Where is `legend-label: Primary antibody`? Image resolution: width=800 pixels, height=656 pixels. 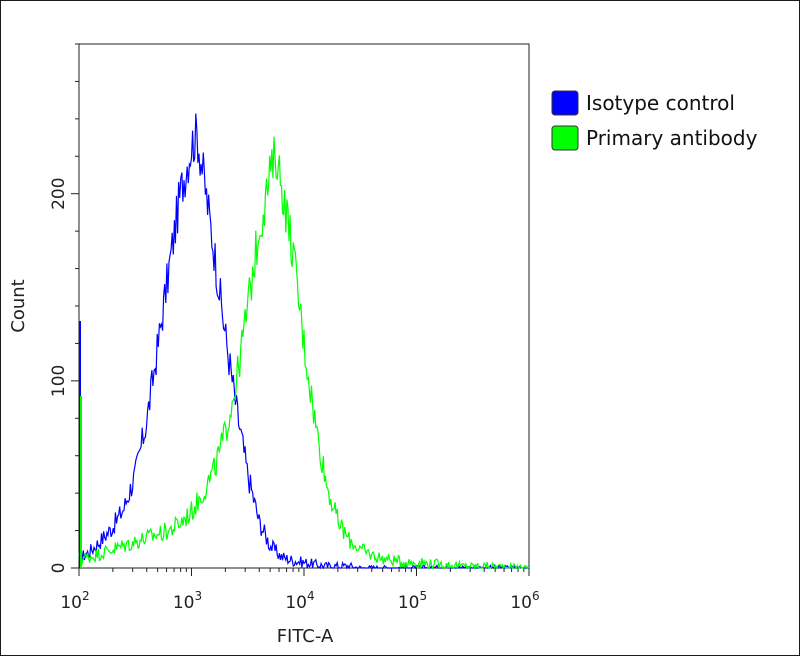 legend-label: Primary antibody is located at coordinates (672, 138).